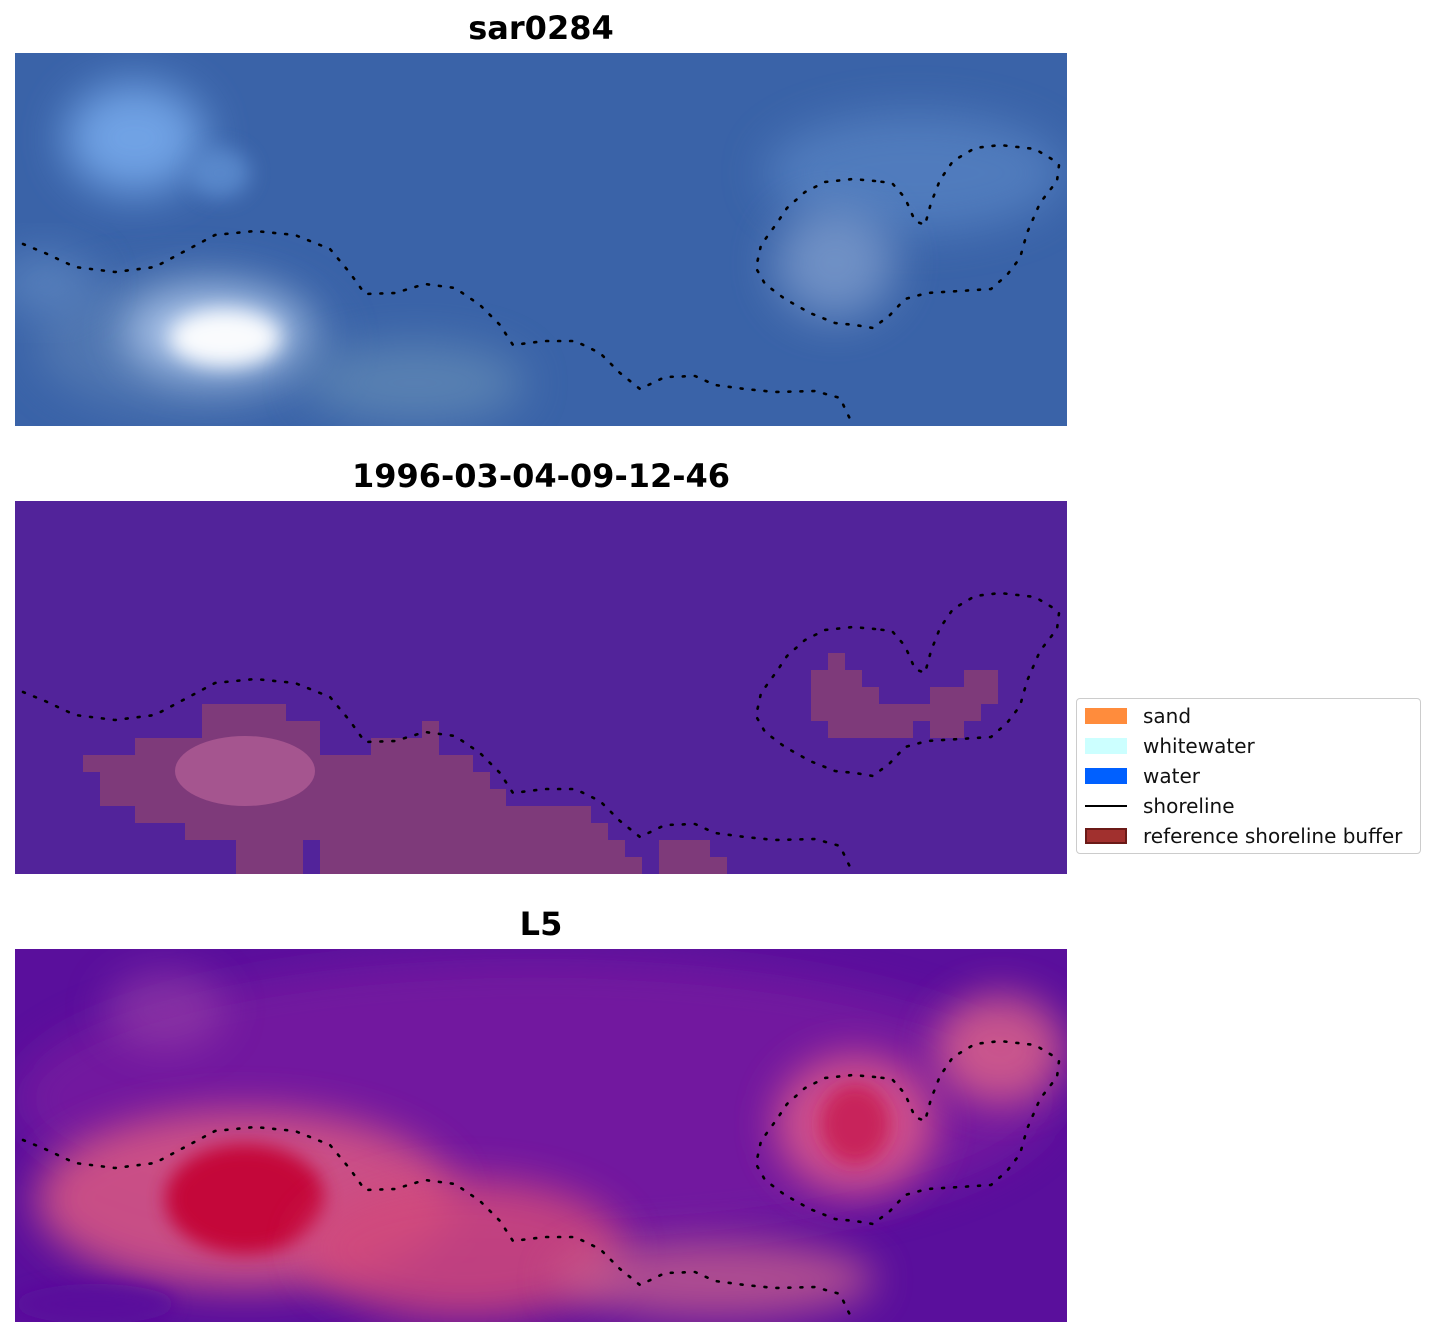  Describe the element at coordinates (1106, 716) in the screenshot. I see `sand-swatch-icon` at that location.